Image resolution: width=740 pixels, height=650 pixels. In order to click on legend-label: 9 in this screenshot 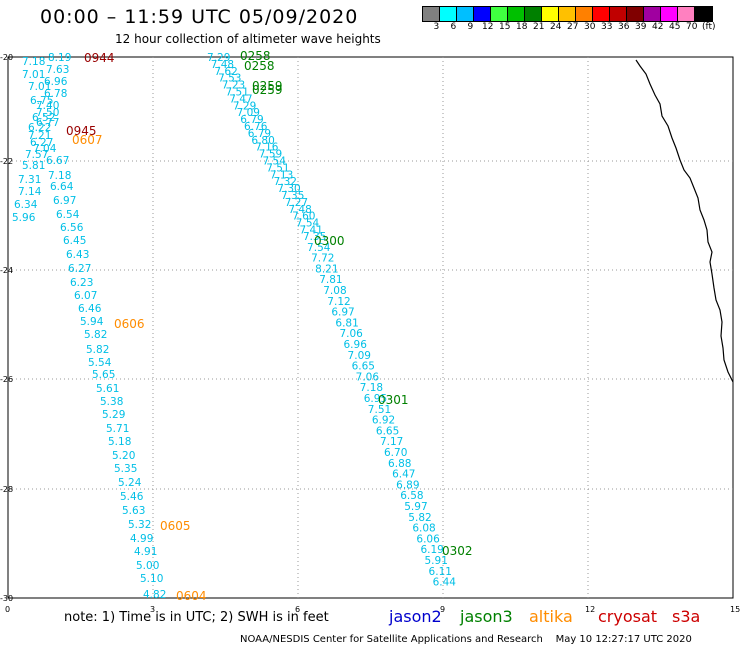, I will do `click(470, 27)`.